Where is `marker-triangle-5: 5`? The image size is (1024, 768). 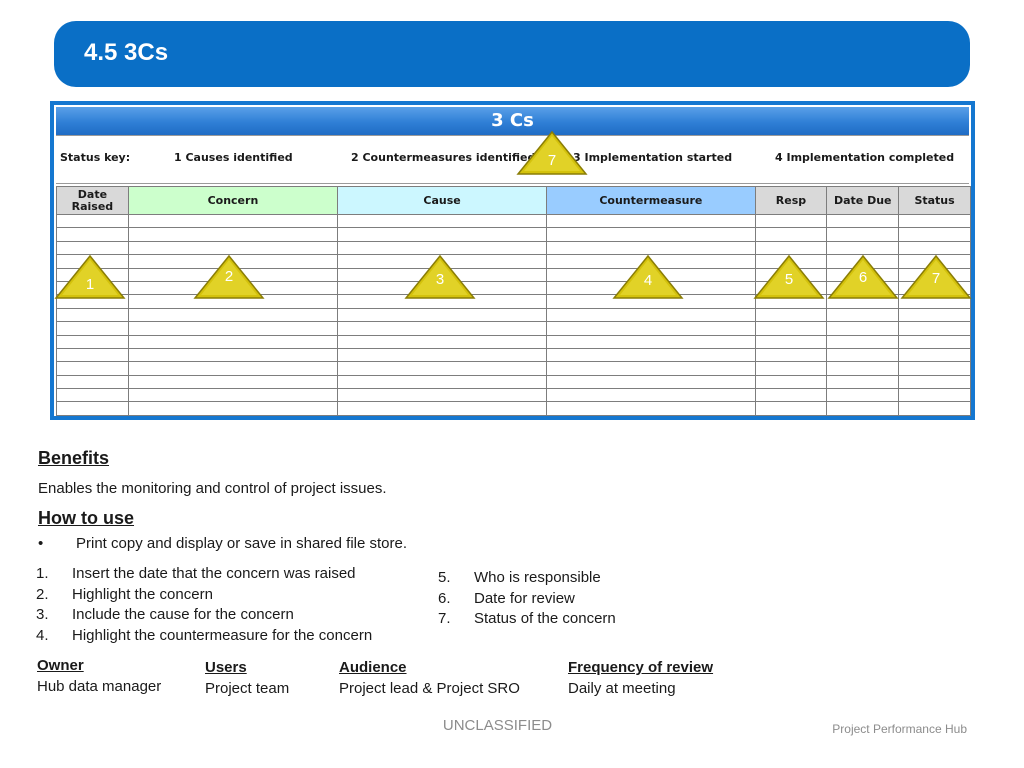
marker-triangle-5: 5 is located at coordinates (789, 277).